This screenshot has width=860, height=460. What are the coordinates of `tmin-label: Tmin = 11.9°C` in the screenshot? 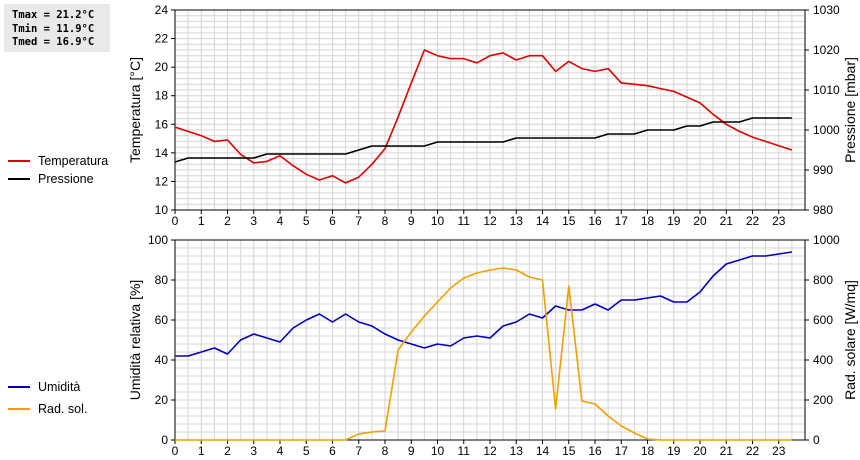 It's located at (53, 28).